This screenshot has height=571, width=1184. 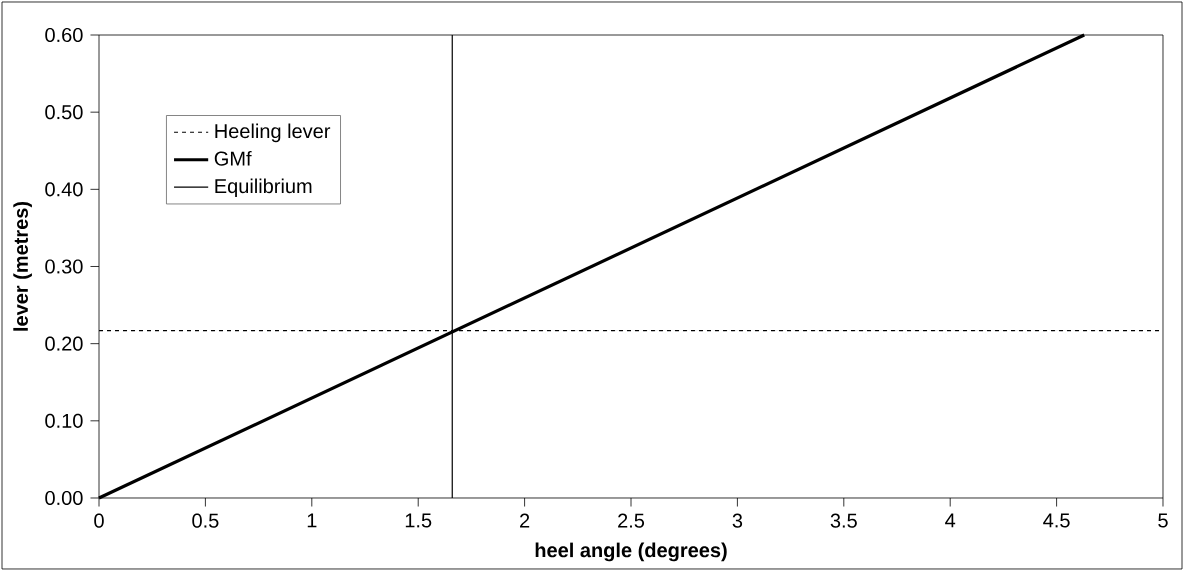 What do you see at coordinates (64, 266) in the screenshot?
I see `y-tick-label: 0.30` at bounding box center [64, 266].